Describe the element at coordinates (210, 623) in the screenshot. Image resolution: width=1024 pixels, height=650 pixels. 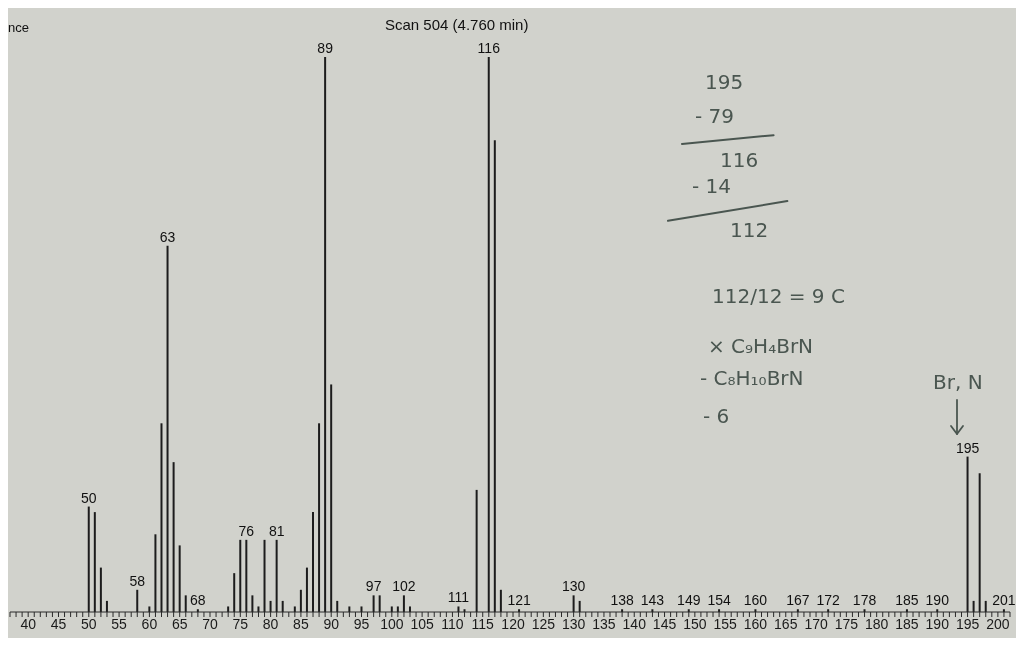
I see `x-tick-label: 70` at that location.